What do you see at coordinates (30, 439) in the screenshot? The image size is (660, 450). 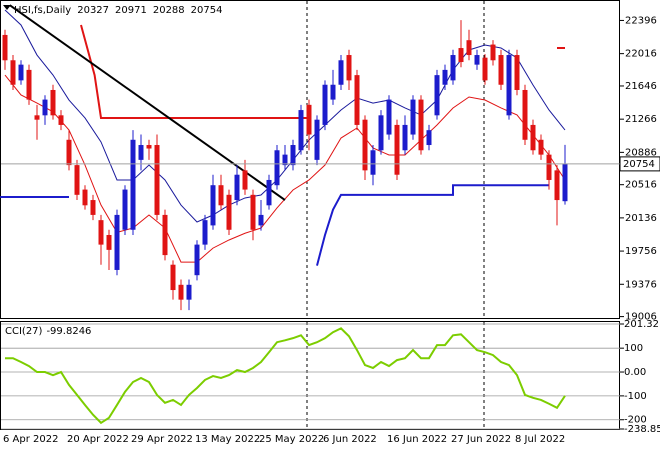 I see `x-tick-label: 6 Apr 2022` at bounding box center [30, 439].